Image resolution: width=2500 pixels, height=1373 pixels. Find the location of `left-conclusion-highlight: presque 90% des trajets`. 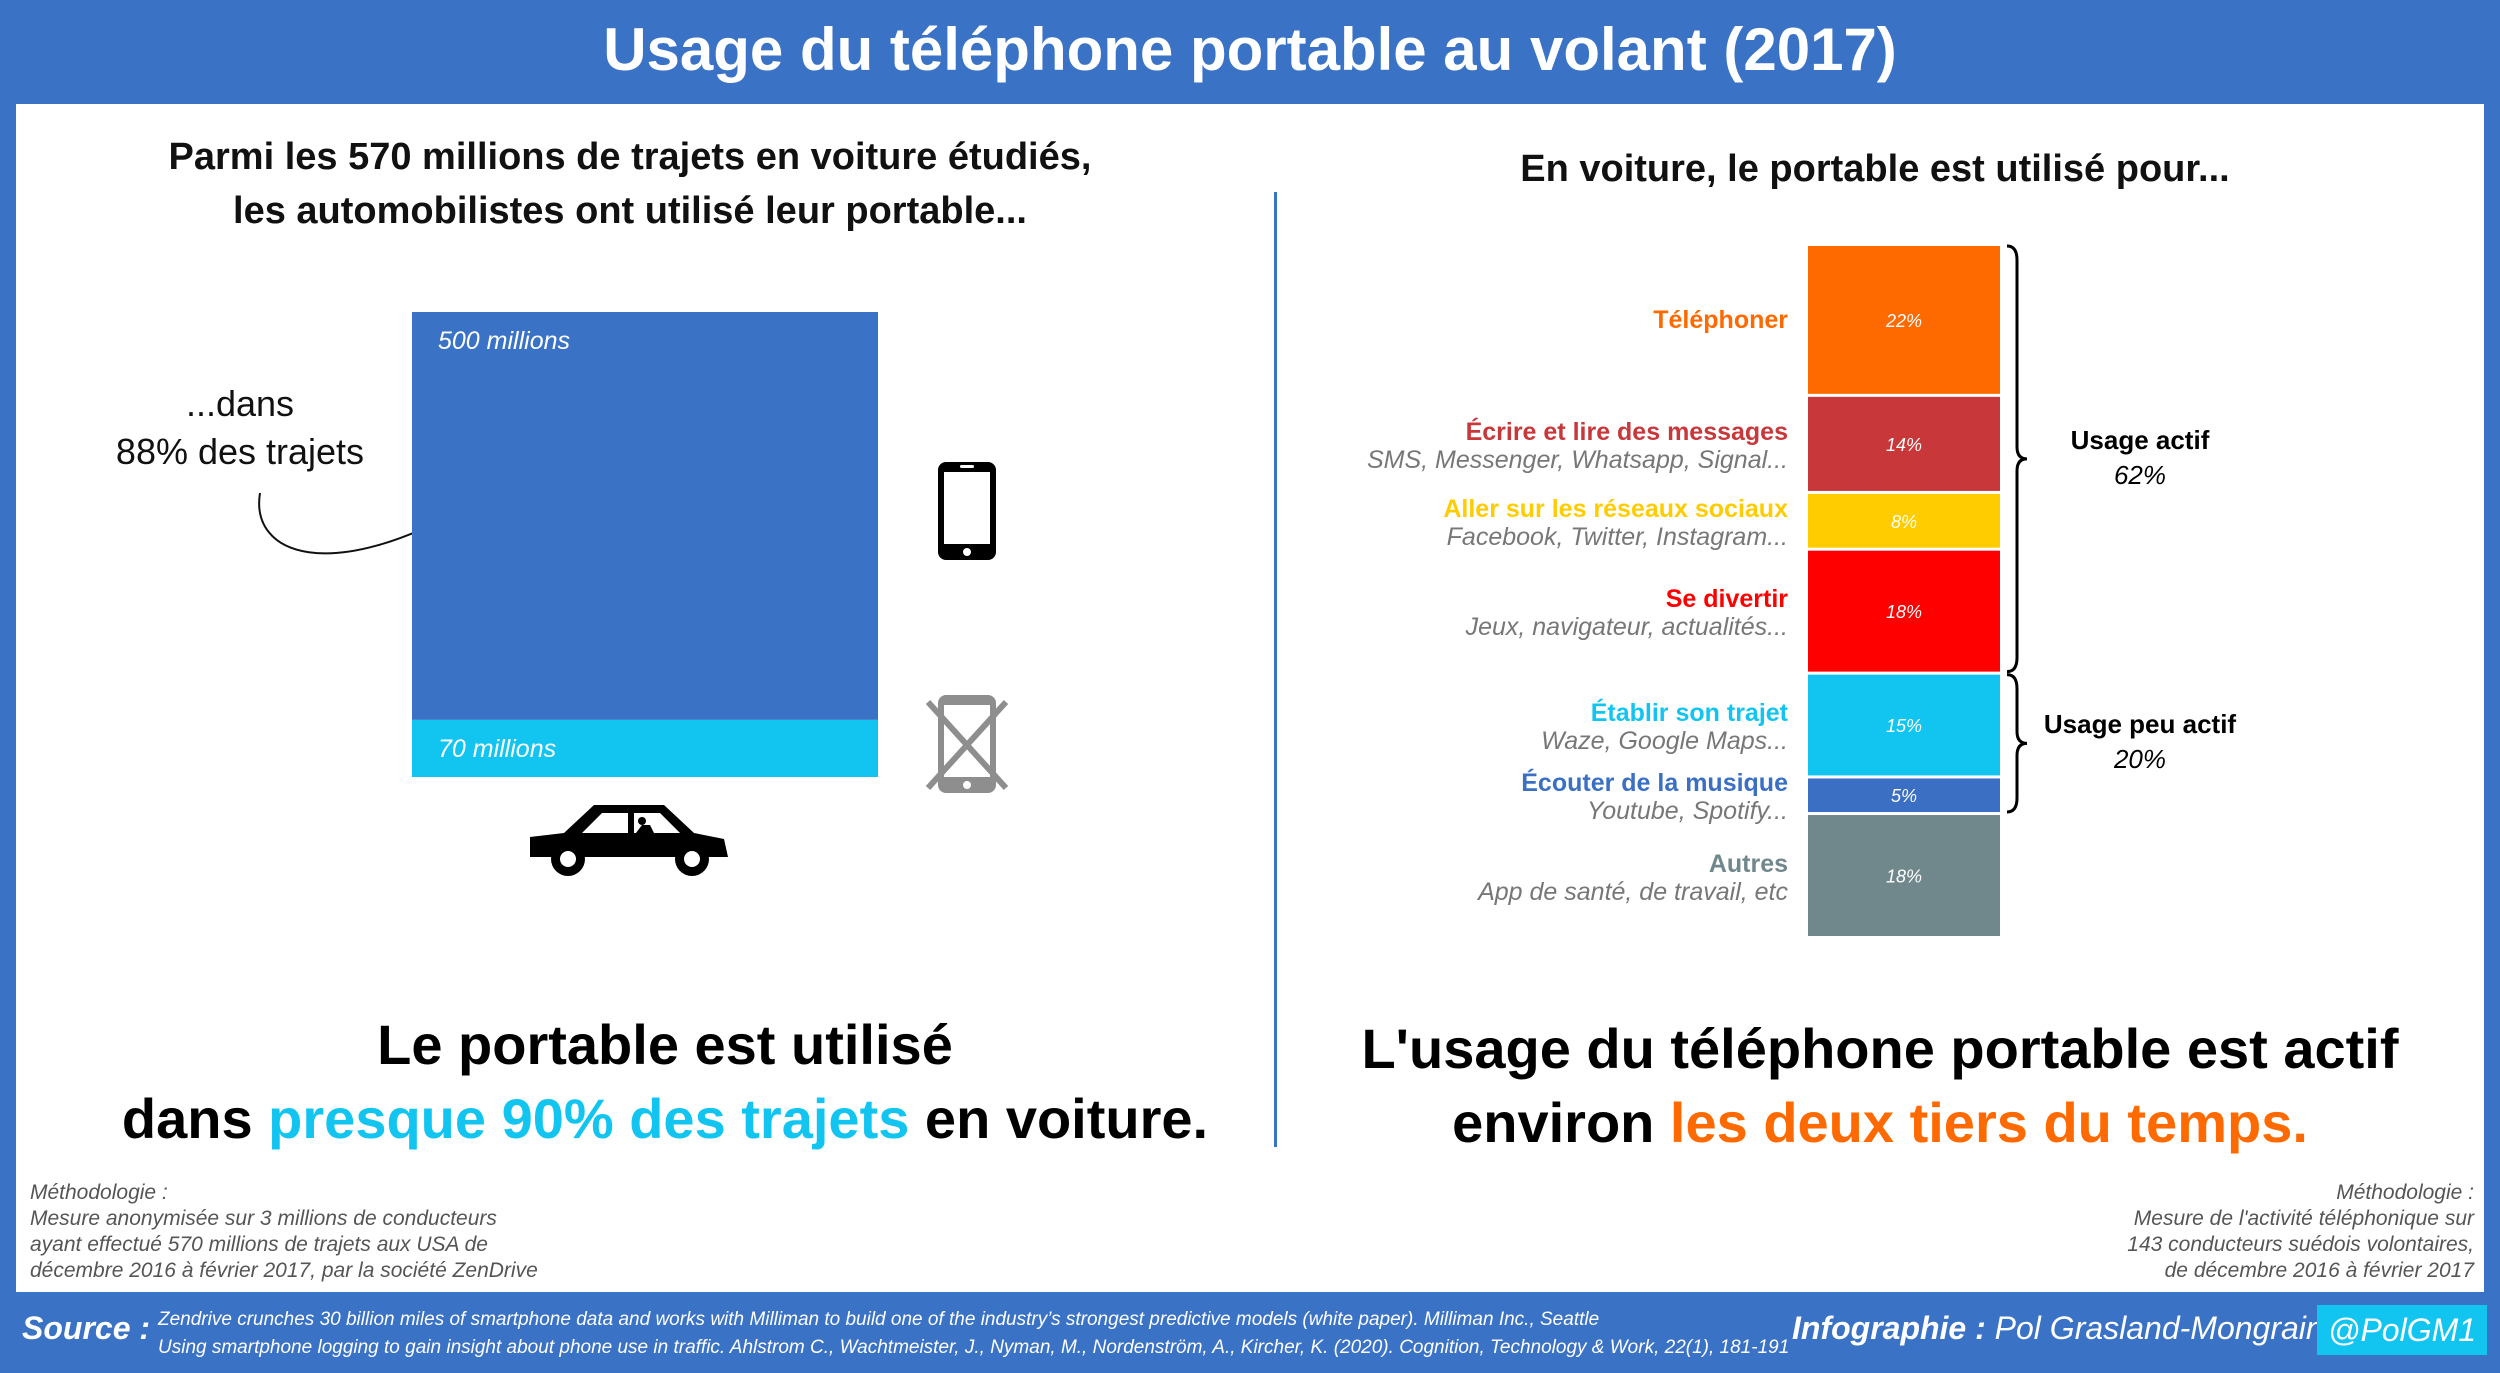

left-conclusion-highlight: presque 90% des trajets is located at coordinates (589, 1118).